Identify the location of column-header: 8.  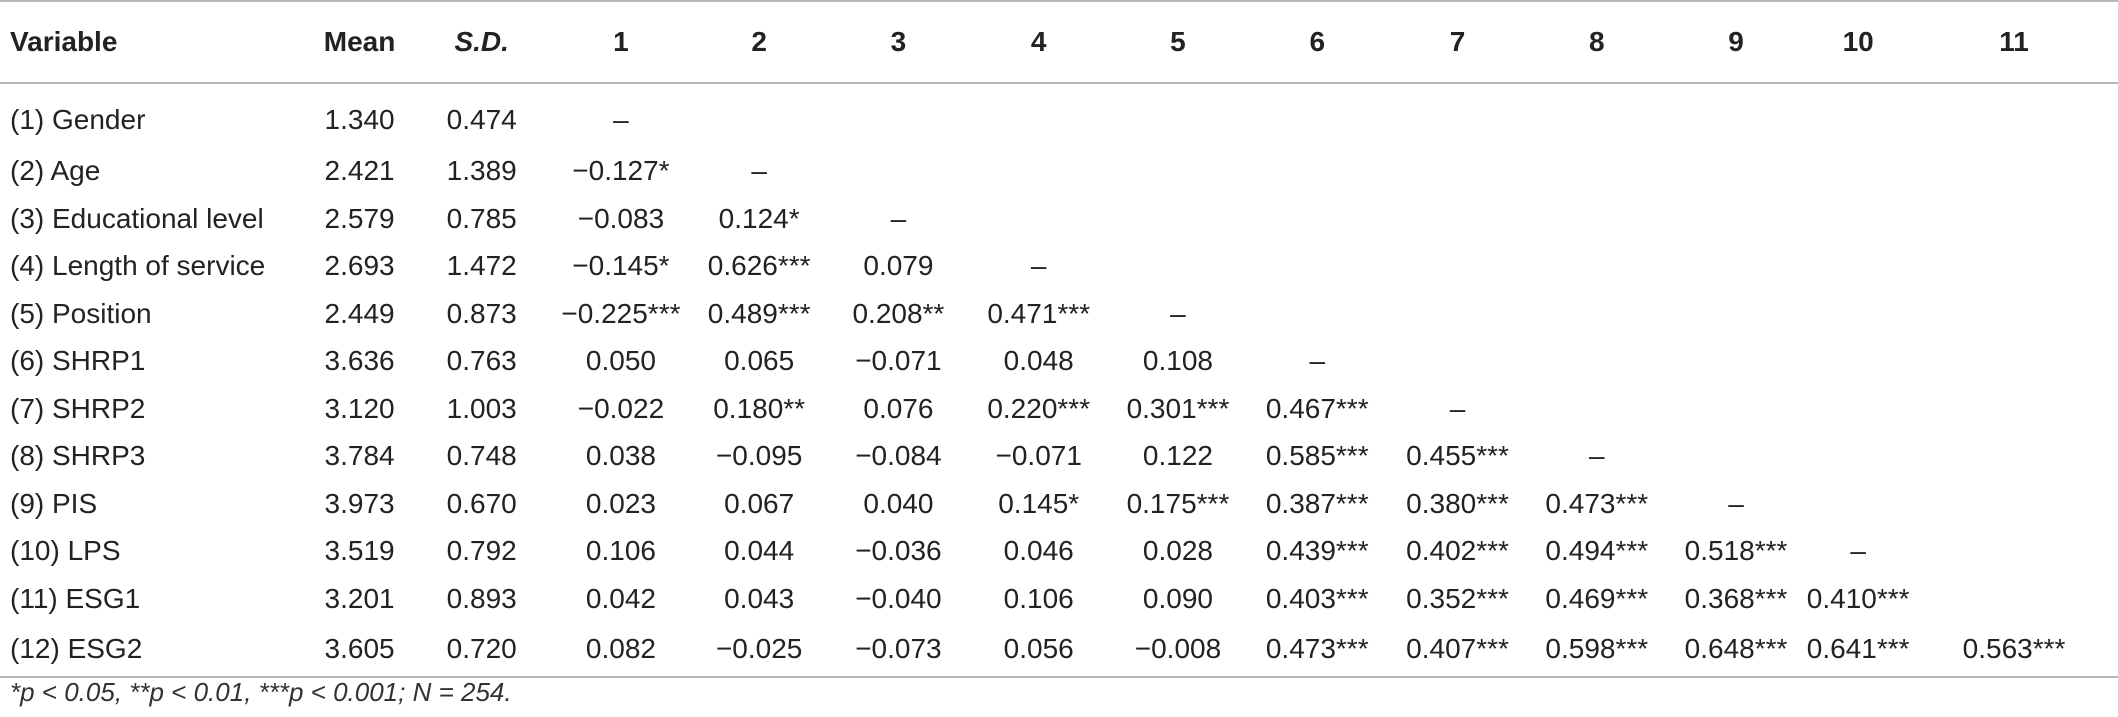
(1596, 42).